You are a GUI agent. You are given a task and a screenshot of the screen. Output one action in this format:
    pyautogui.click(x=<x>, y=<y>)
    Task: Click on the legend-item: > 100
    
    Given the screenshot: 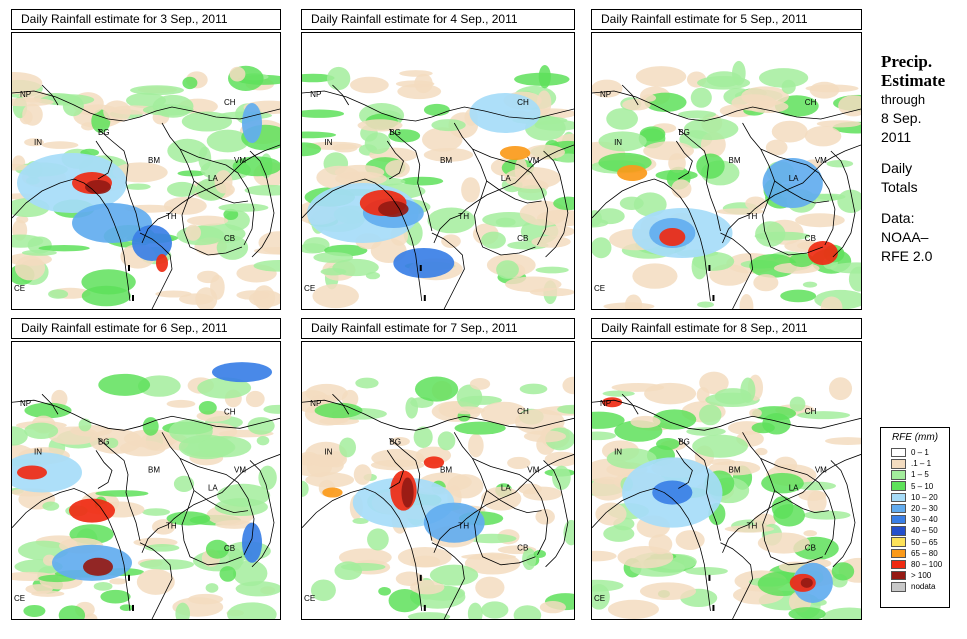 What is the action you would take?
    pyautogui.click(x=915, y=575)
    